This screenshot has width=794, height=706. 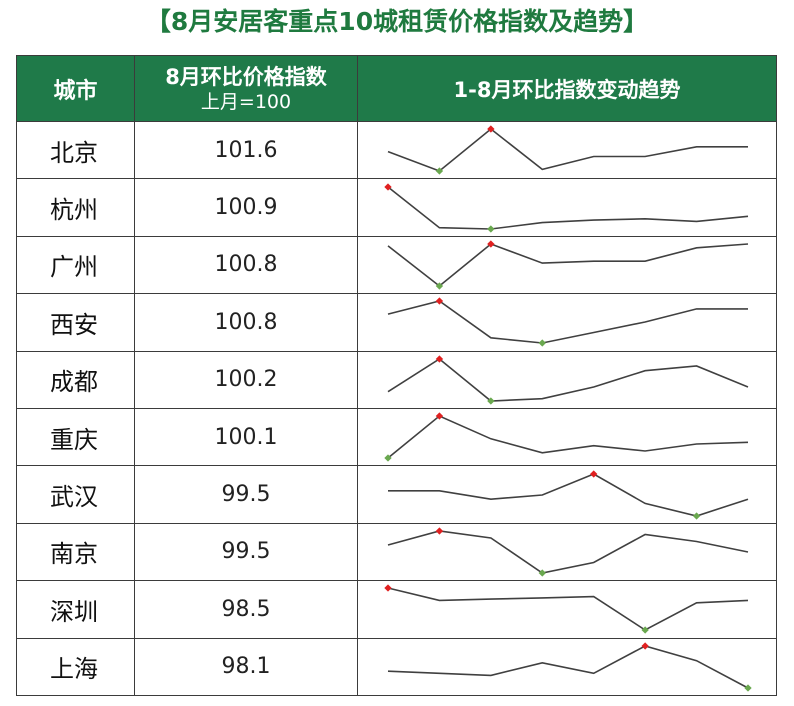 I want to click on city-cell: 深圳, so click(x=75, y=609).